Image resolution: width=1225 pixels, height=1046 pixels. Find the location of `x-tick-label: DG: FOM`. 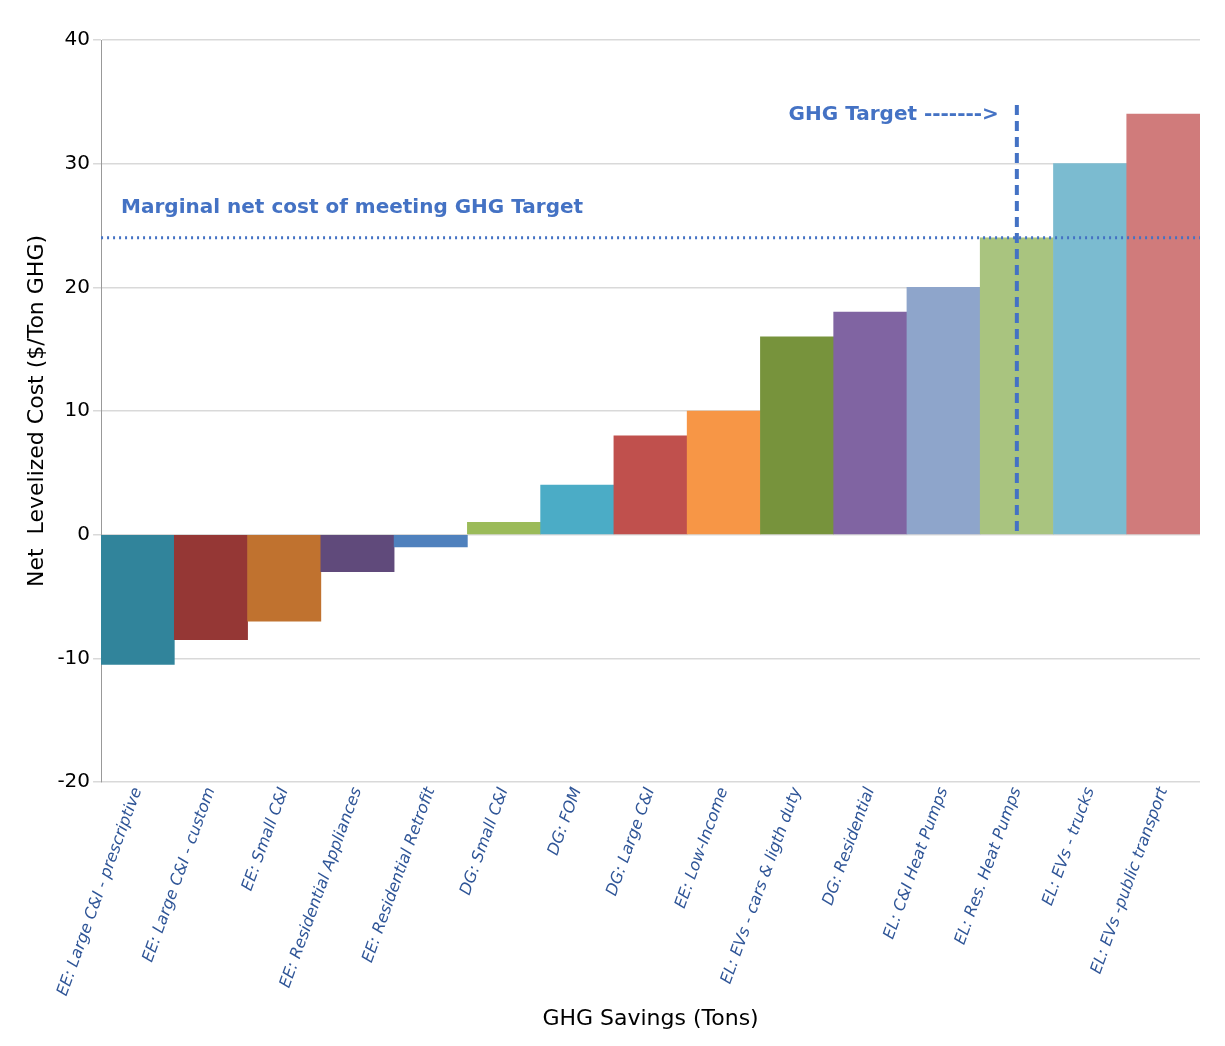

x-tick-label: DG: FOM is located at coordinates (563, 821).